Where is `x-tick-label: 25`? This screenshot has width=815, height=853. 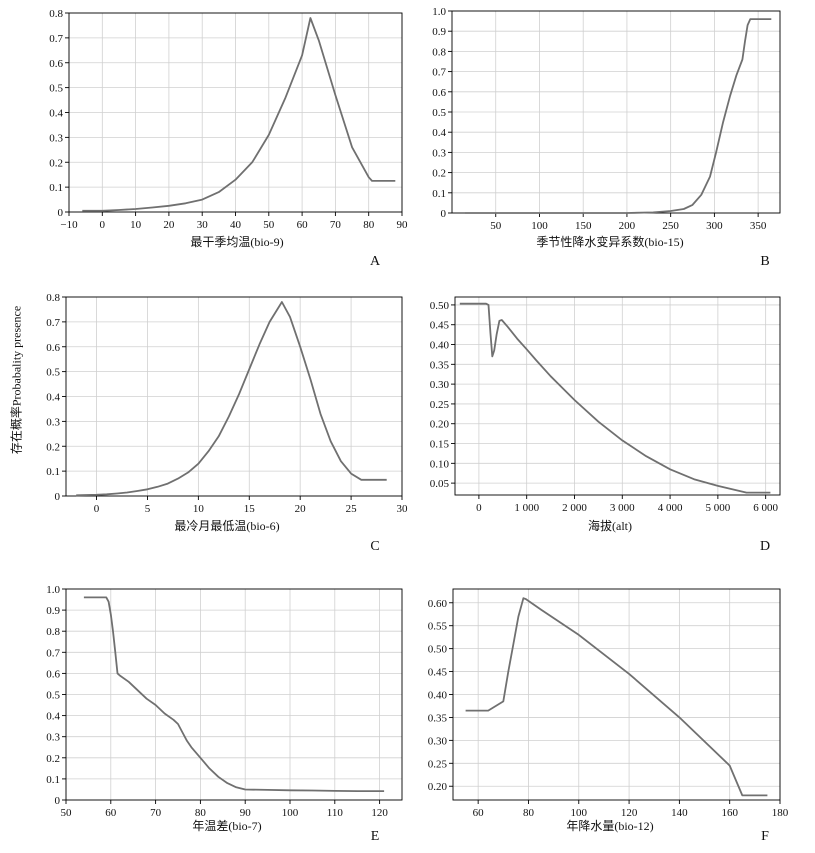
x-tick-label: 25 is located at coordinates (352, 509).